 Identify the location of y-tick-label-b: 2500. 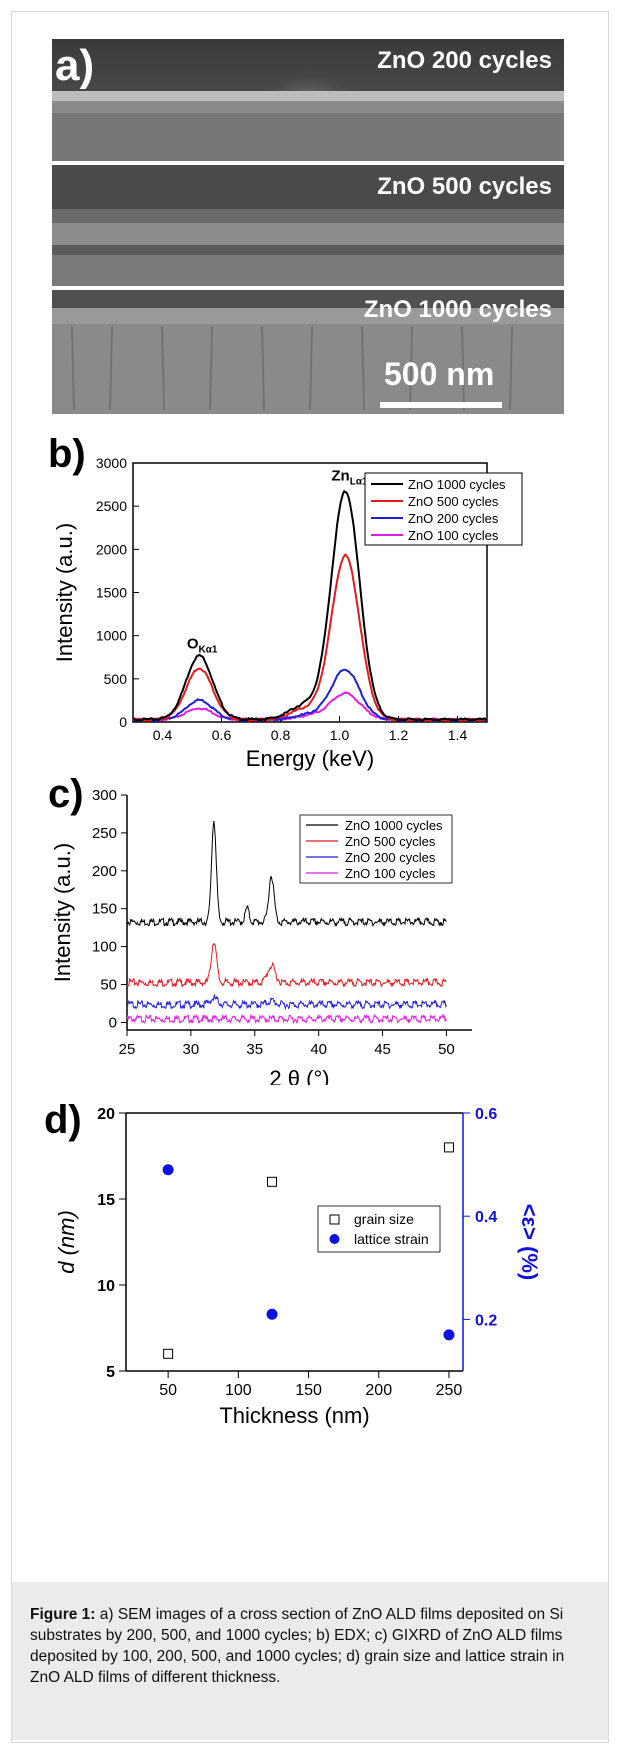
(111, 506).